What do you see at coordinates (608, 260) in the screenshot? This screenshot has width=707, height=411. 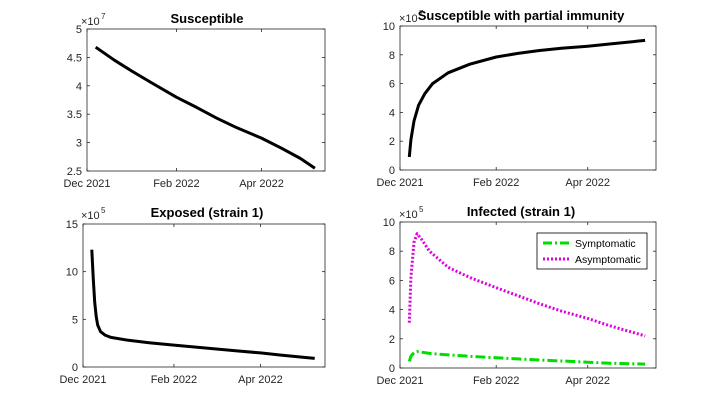 I see `legend-label-asymptomatic: Asymptomatic` at bounding box center [608, 260].